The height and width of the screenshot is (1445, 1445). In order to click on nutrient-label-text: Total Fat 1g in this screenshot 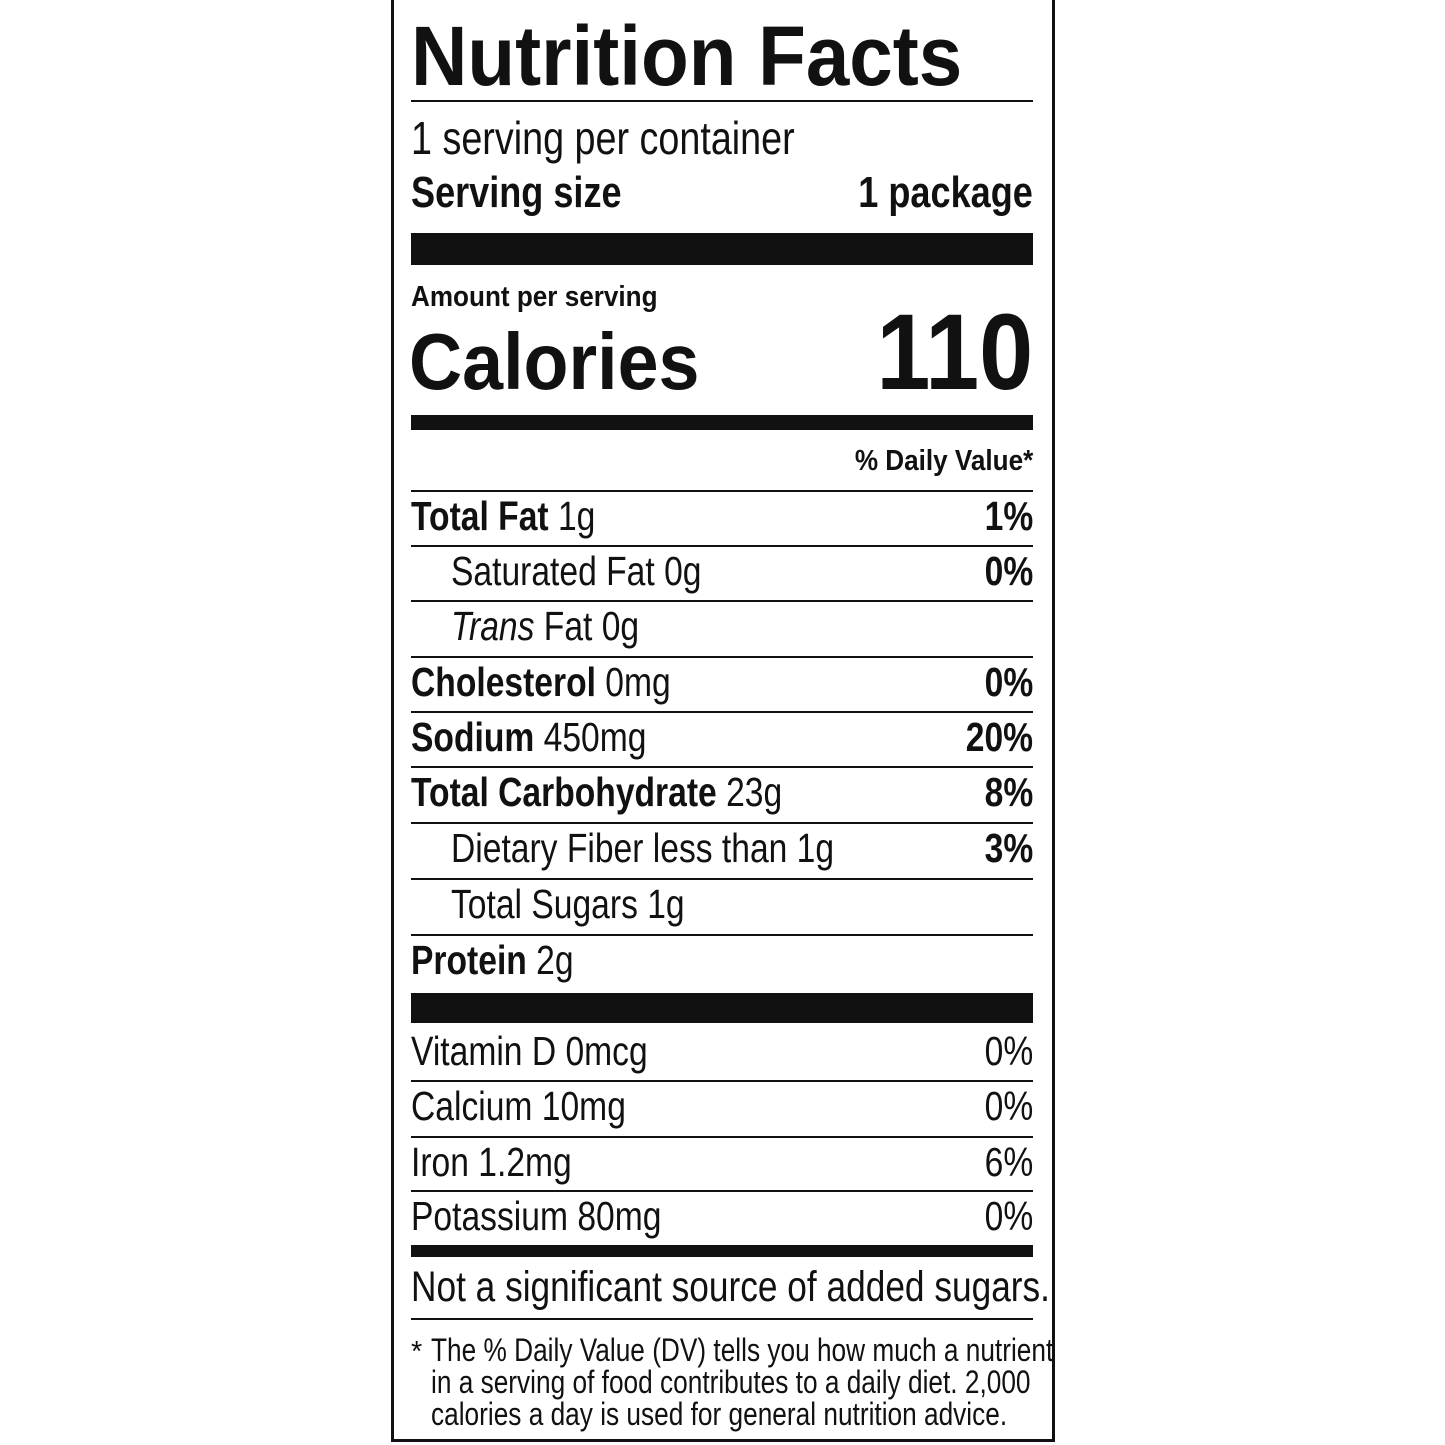, I will do `click(503, 516)`.